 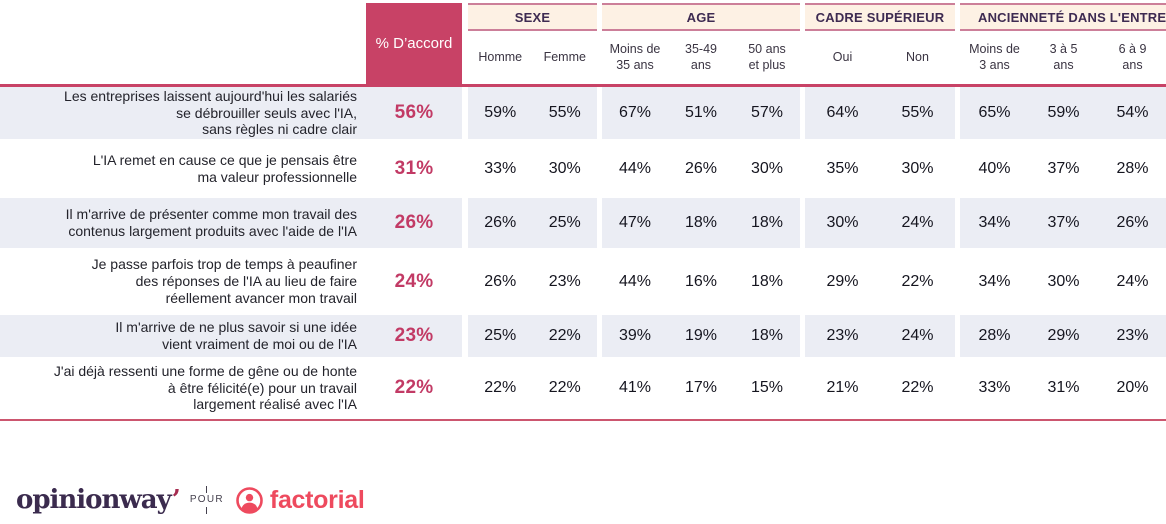 I want to click on value-cell: 54%, so click(x=1132, y=112).